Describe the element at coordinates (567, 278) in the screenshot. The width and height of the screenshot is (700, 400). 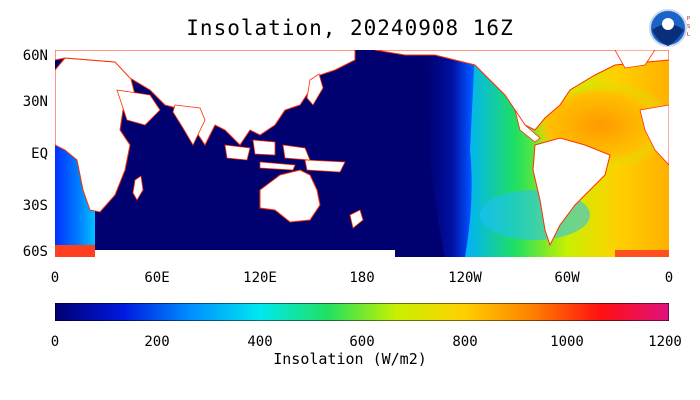
I see `lon-label-60w: 60W` at that location.